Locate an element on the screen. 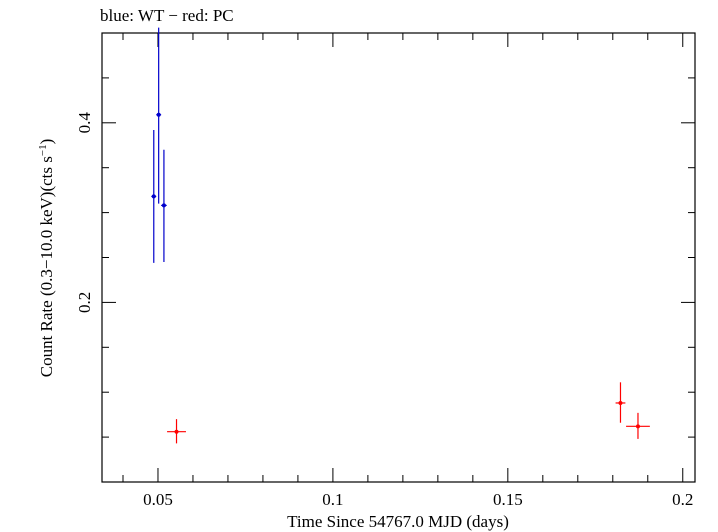  x-axis-title: Time Since 54767.0 MJD (days) is located at coordinates (398, 521).